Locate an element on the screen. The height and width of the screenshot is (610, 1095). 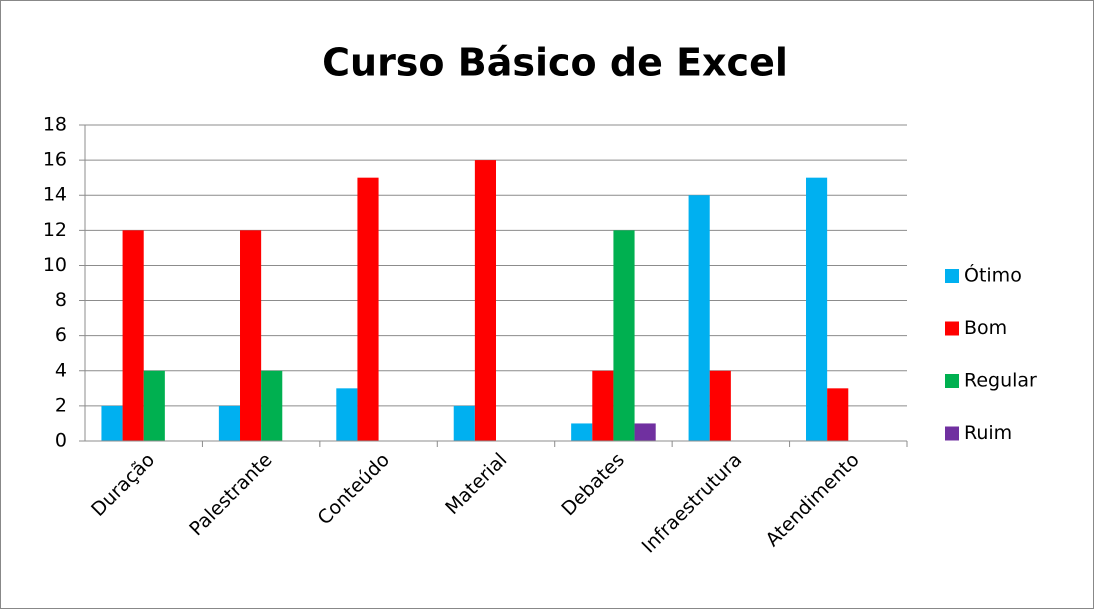
y-tick-label: 14 is located at coordinates (55, 195).